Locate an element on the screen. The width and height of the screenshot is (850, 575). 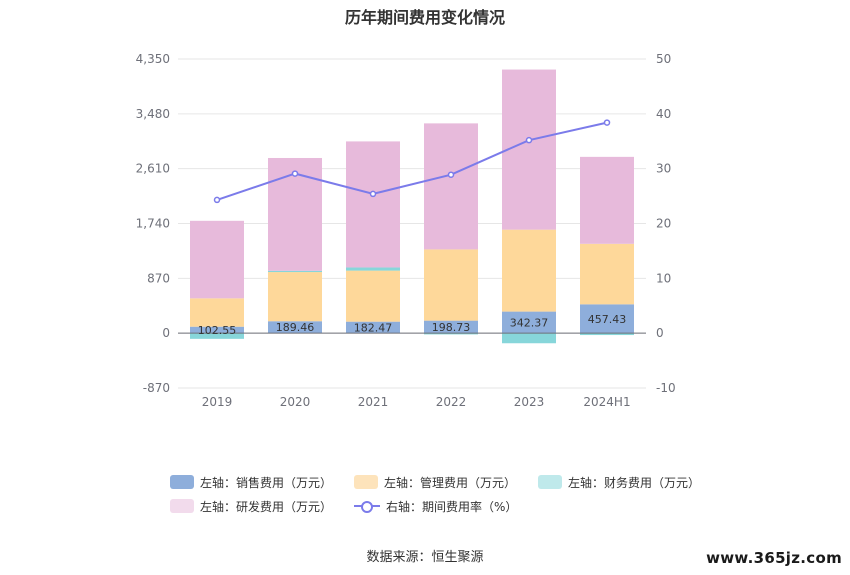
legend-item-rate: 右轴：期间费用率（%） is located at coordinates (435, 506).